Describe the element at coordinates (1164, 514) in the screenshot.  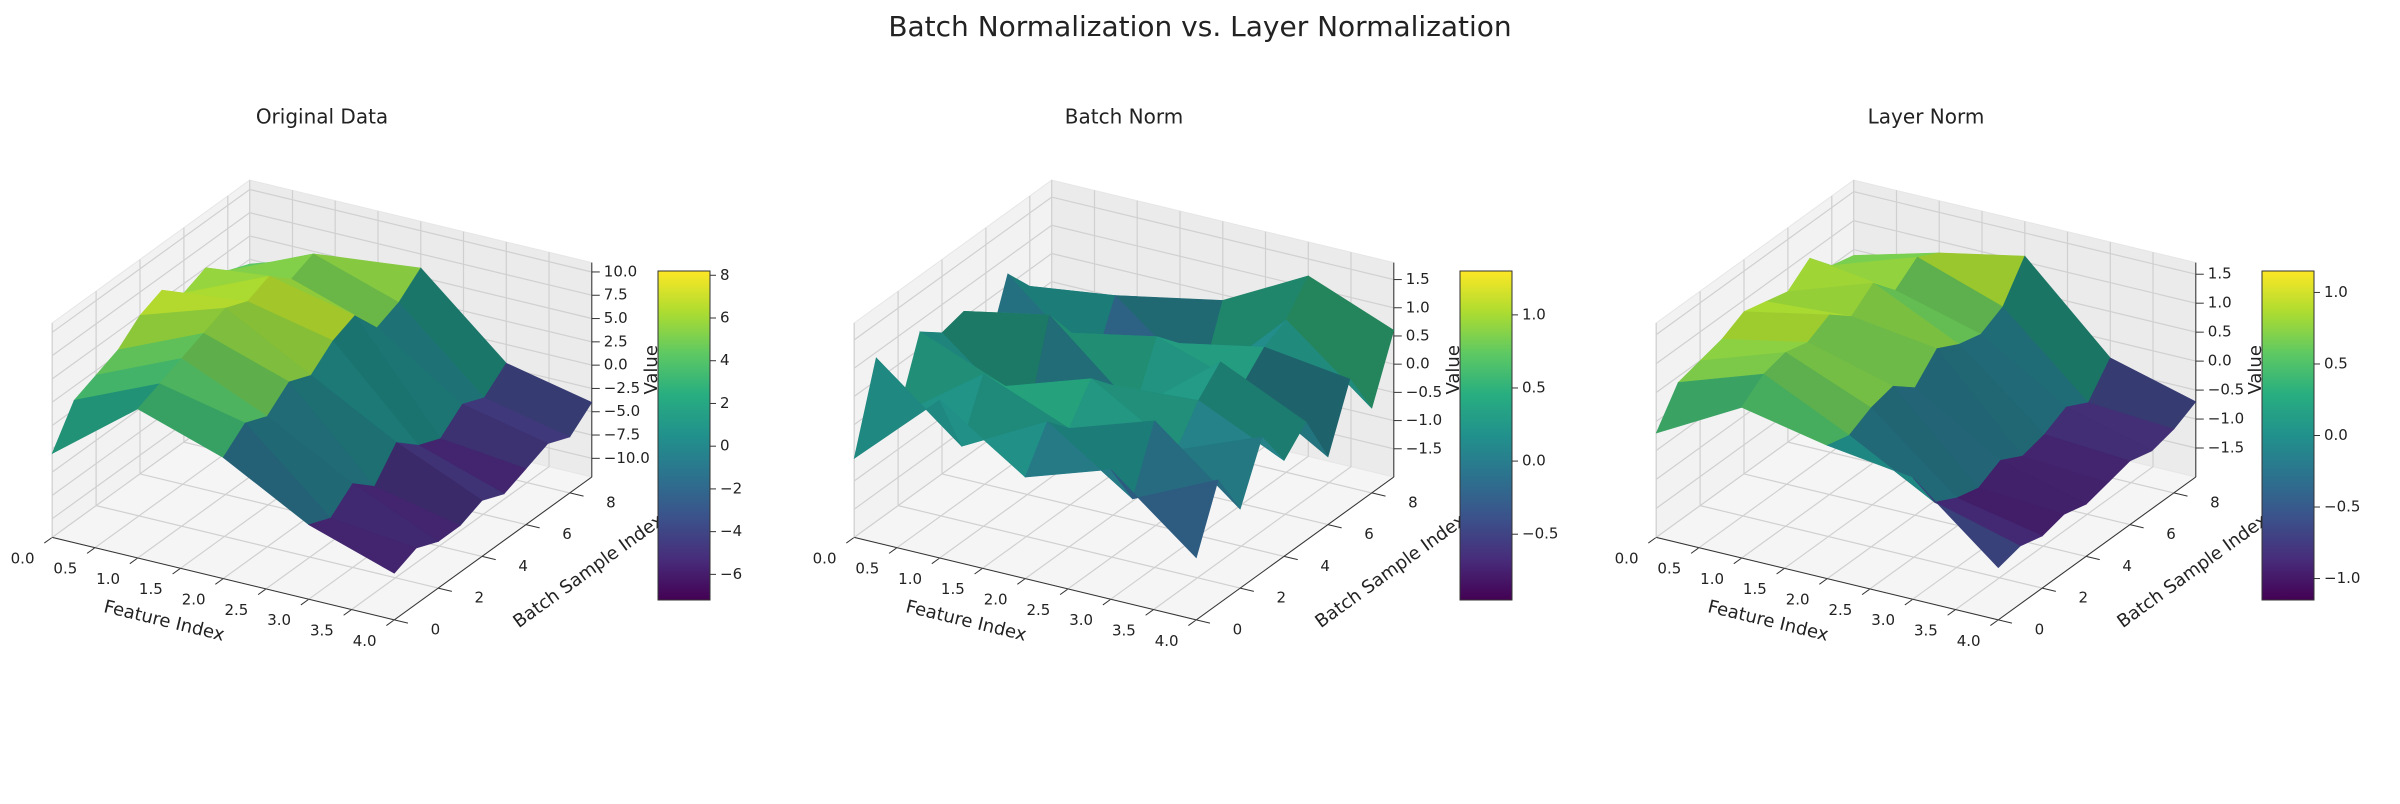
I see `surface-patch` at that location.